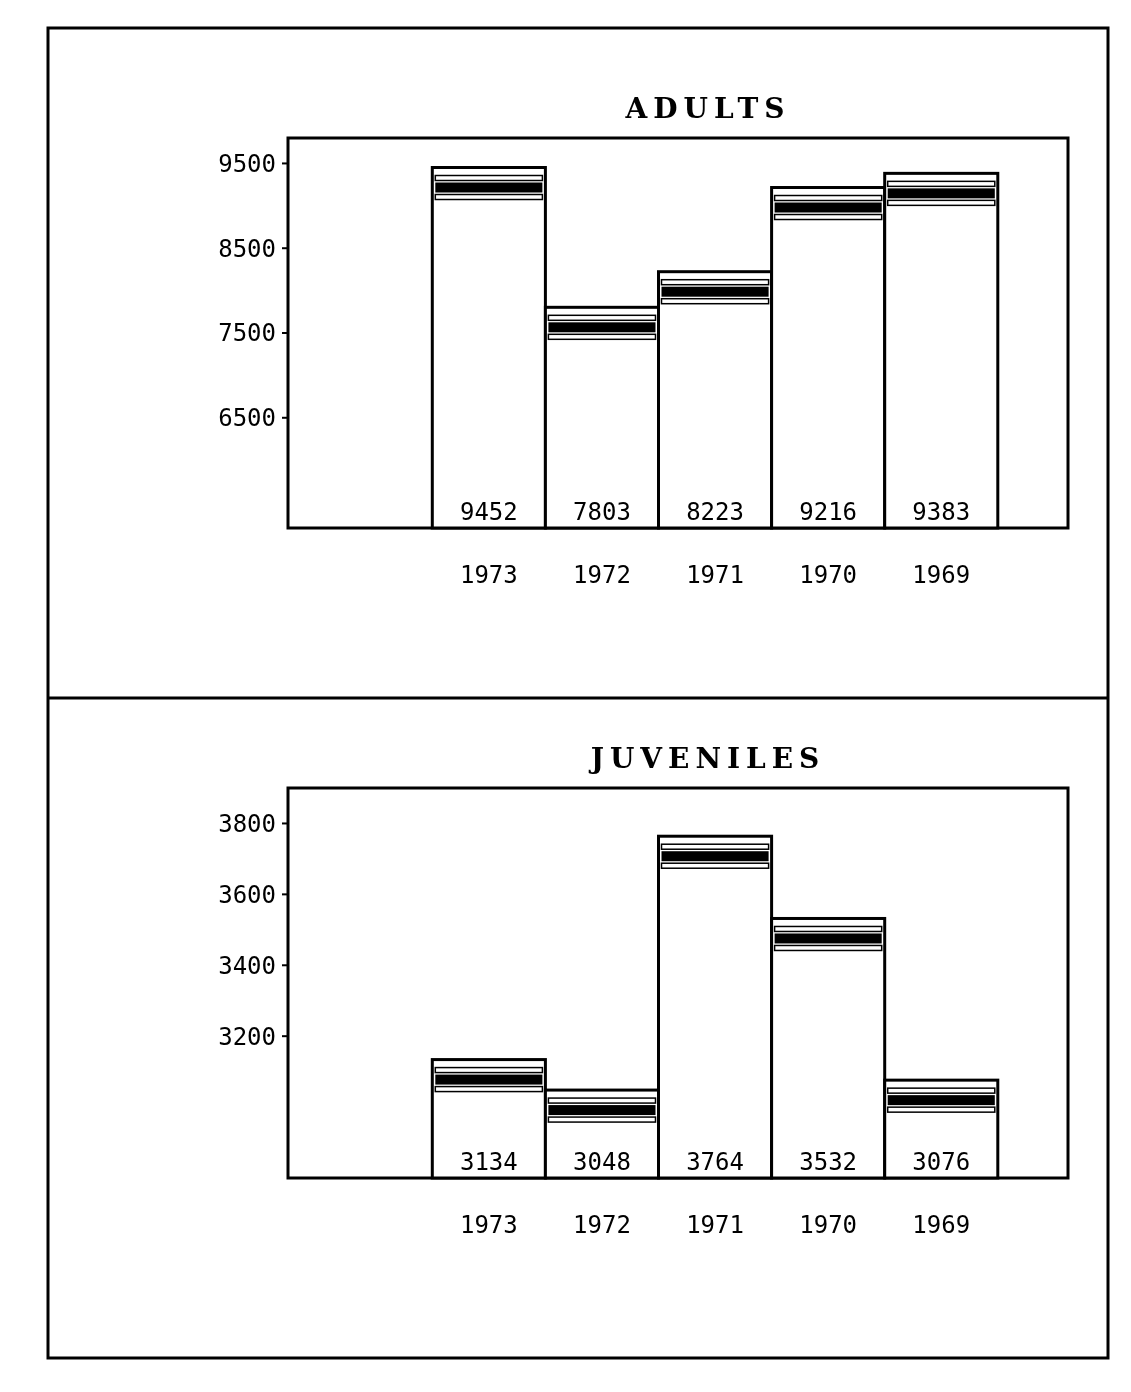  What do you see at coordinates (247, 1036) in the screenshot?
I see `y-tick-label: 3200` at bounding box center [247, 1036].